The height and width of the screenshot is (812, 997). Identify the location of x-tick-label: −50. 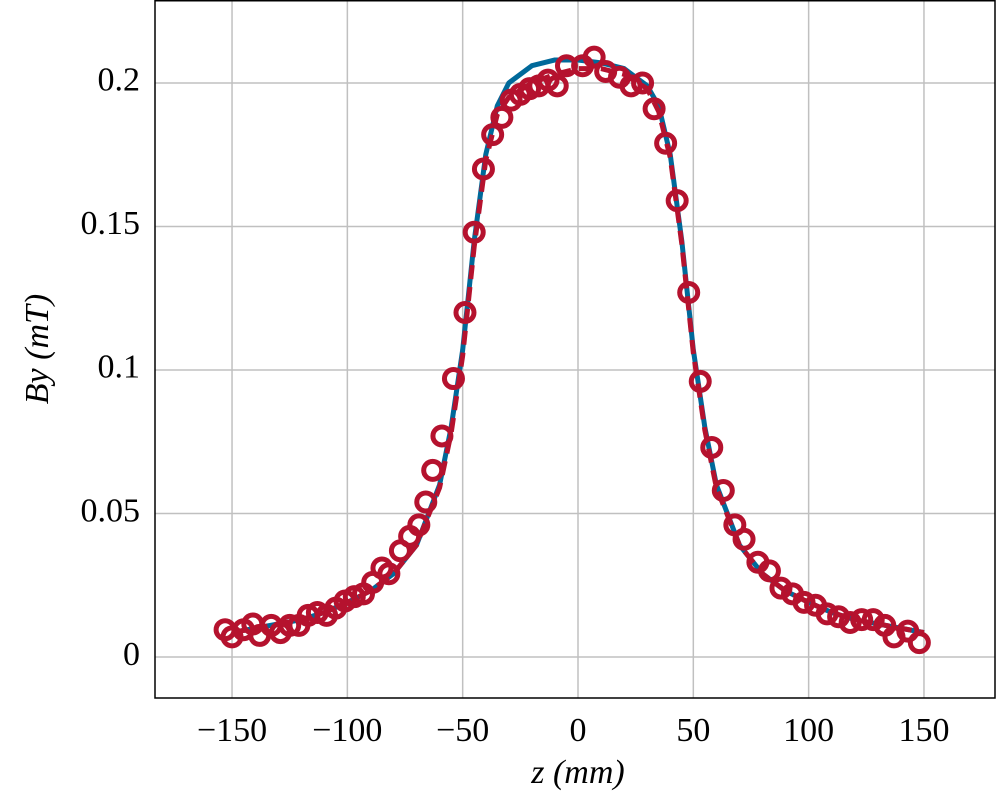
(462, 730).